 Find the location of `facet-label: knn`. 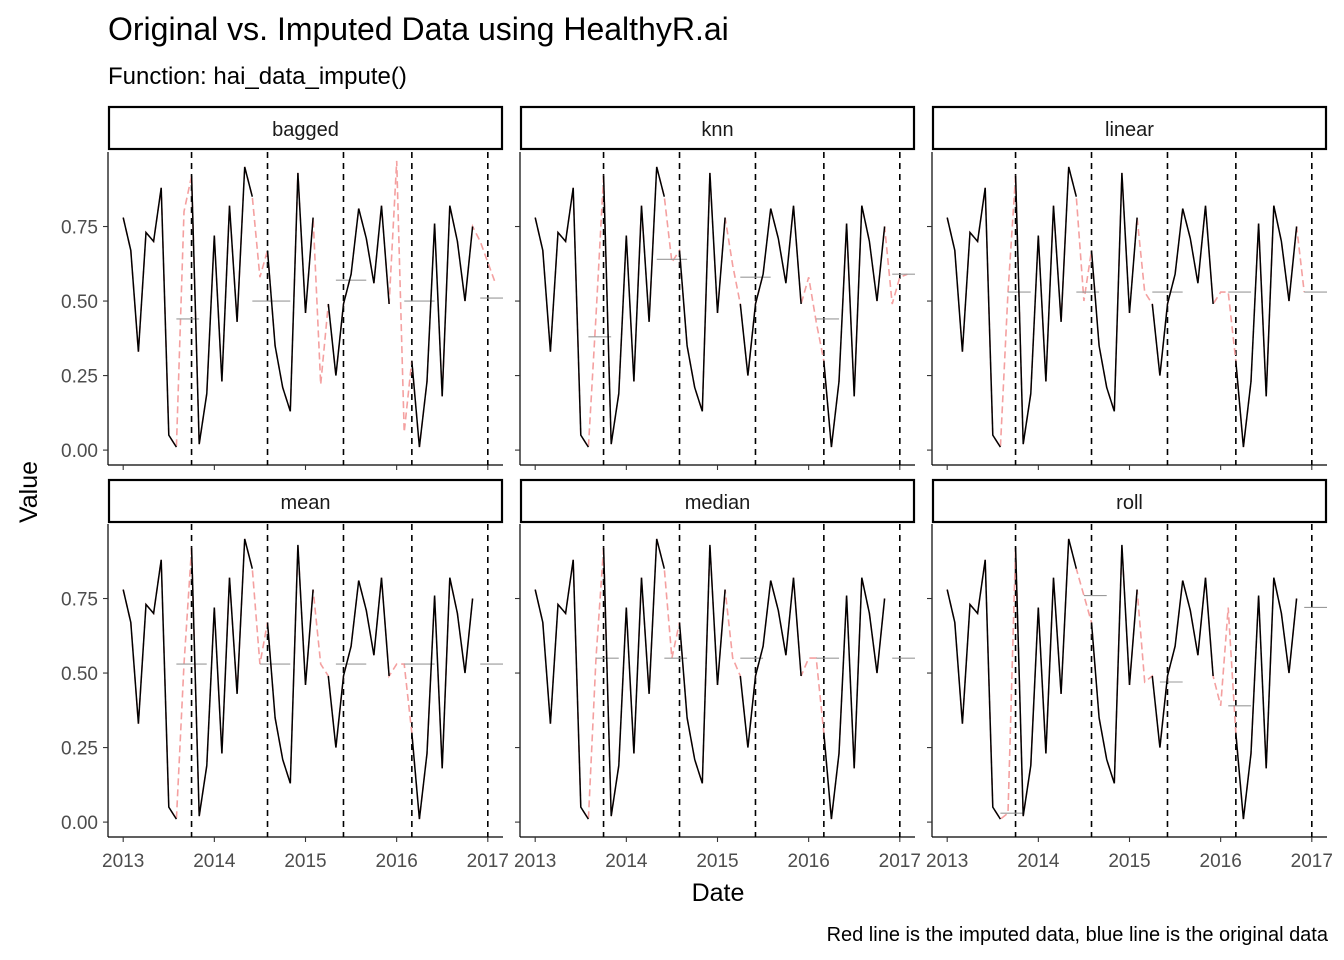

facet-label: knn is located at coordinates (717, 130).